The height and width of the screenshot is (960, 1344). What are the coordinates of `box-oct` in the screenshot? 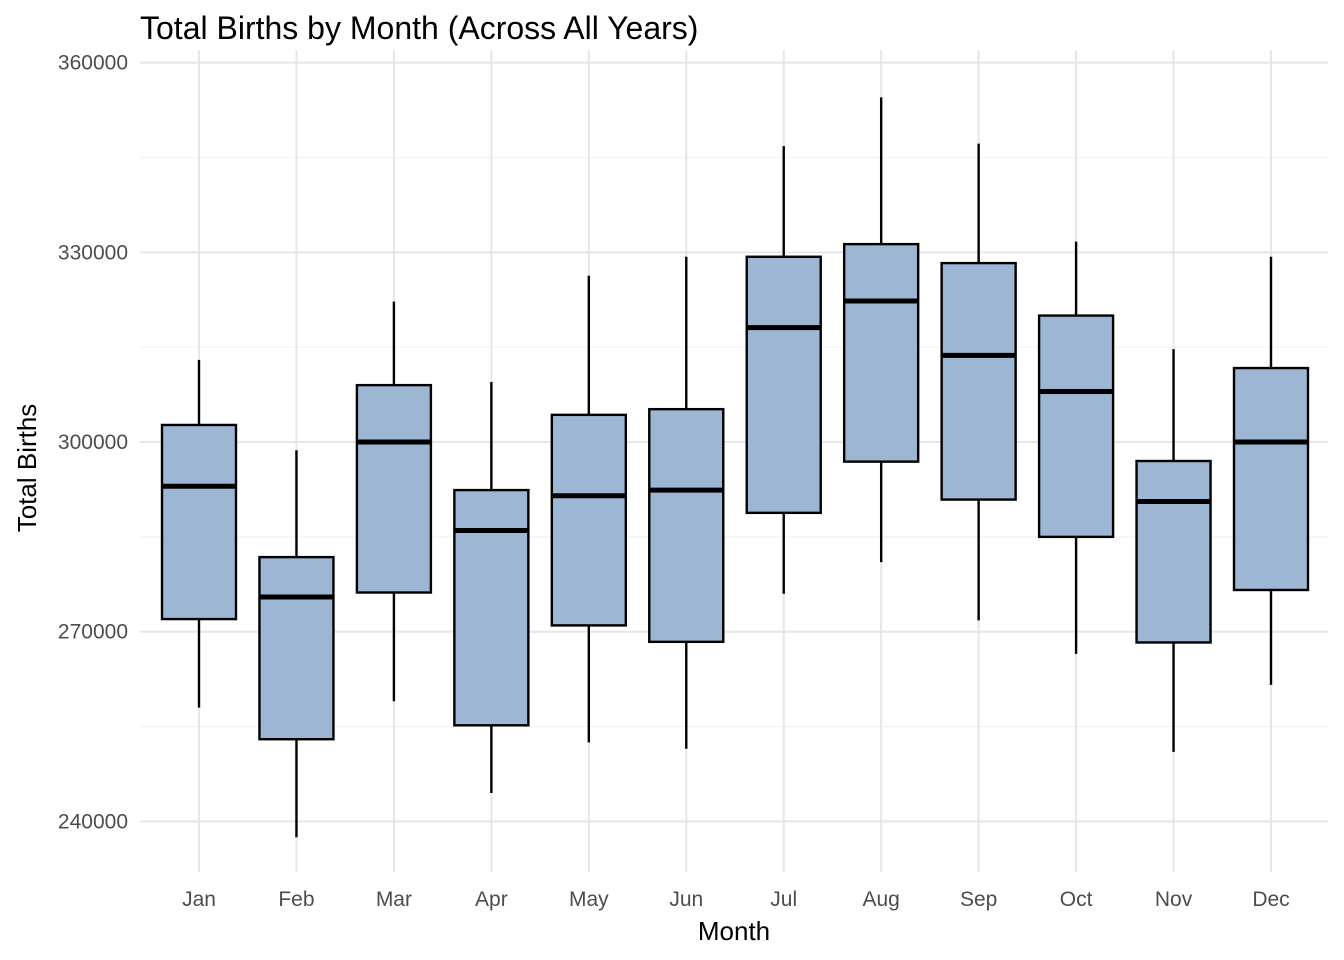 It's located at (1076, 447).